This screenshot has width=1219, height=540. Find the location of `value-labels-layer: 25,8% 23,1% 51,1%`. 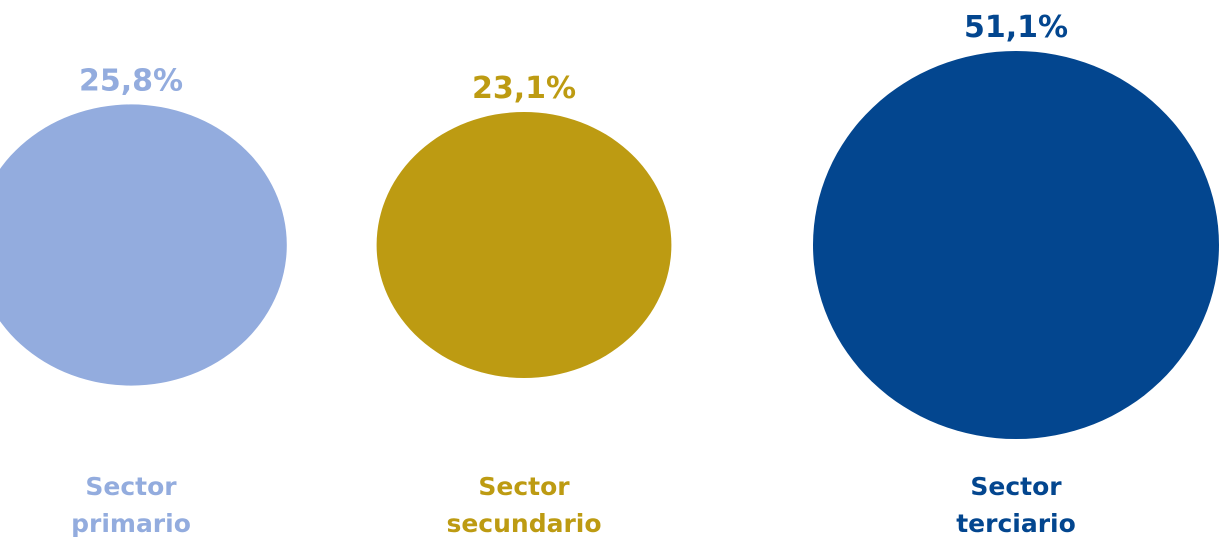

value-labels-layer: 25,8% 23,1% 51,1% is located at coordinates (573, 58).